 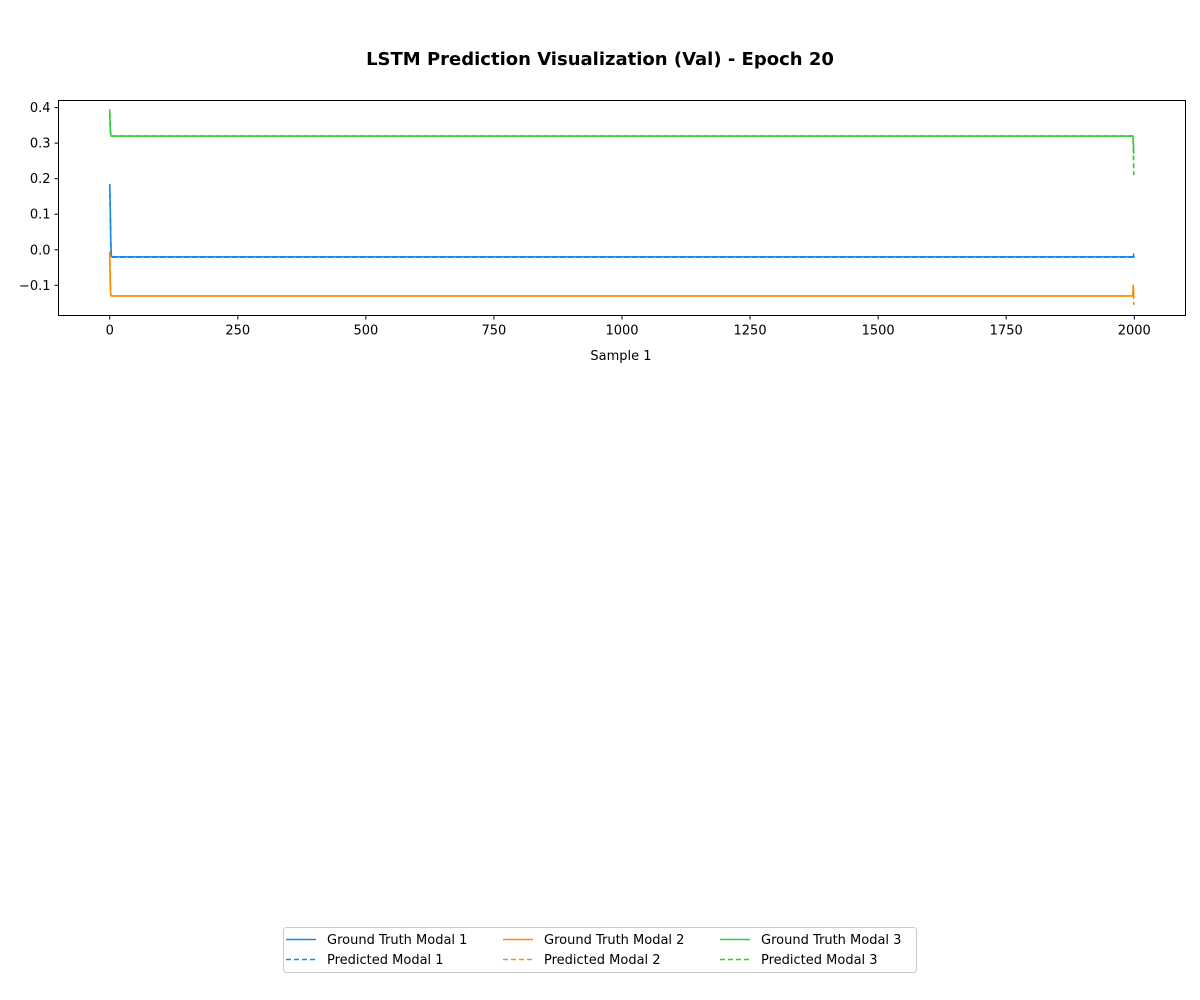 What do you see at coordinates (365, 331) in the screenshot?
I see `x-tick-label: 500` at bounding box center [365, 331].